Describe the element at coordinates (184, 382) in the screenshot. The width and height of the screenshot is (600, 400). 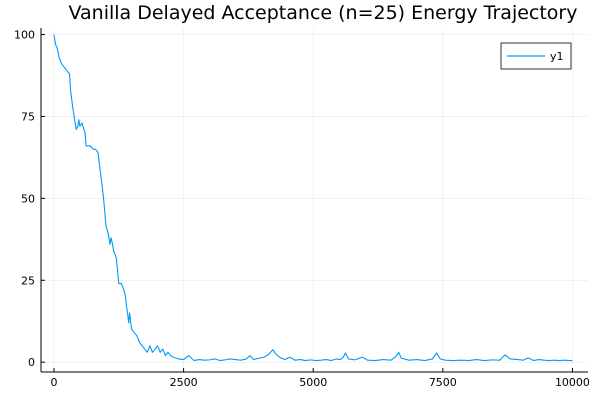
I see `x-tick-label: 2500` at that location.